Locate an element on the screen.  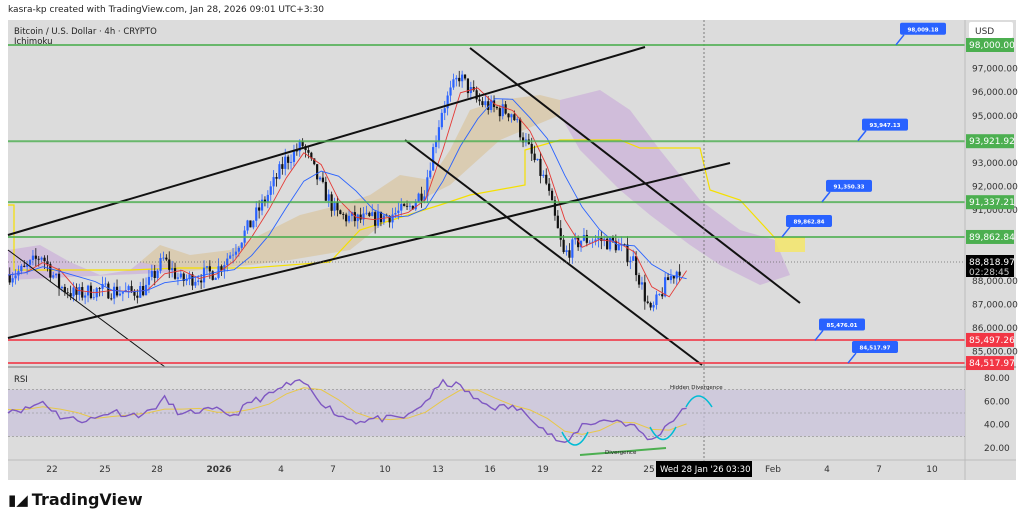
cursor-date: Wed 28 Jan '26 is located at coordinates (692, 470).